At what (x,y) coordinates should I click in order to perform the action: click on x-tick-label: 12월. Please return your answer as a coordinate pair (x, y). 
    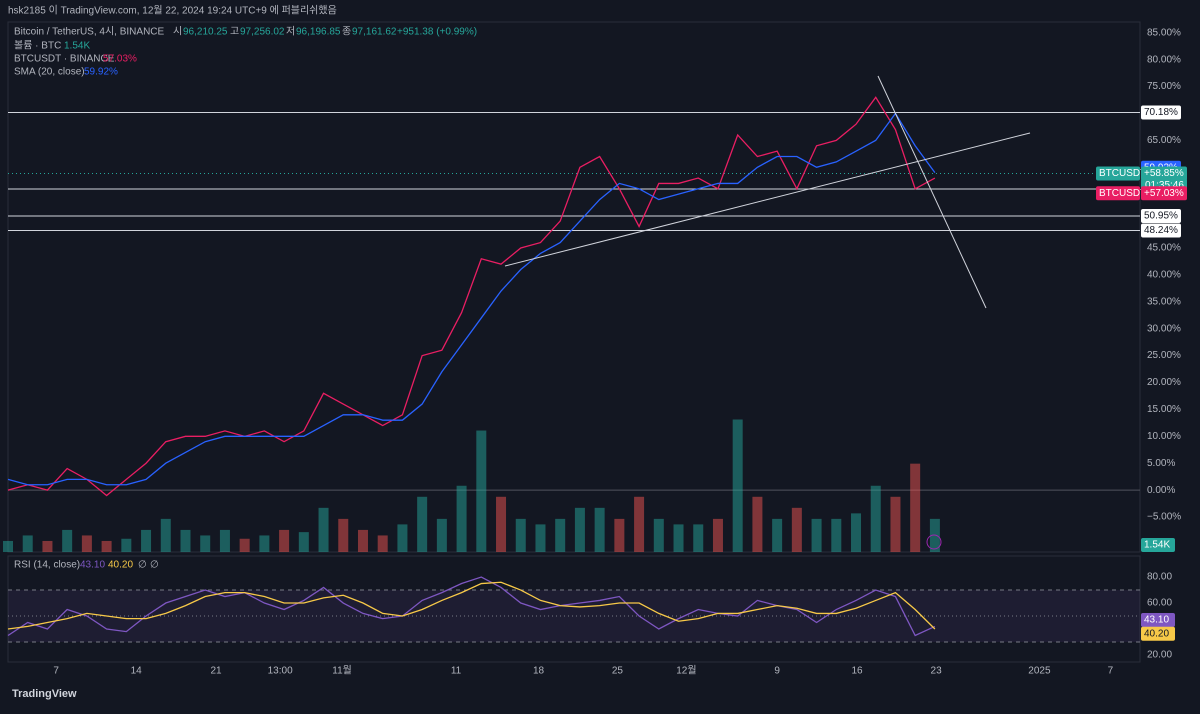
    Looking at the image, I should click on (686, 671).